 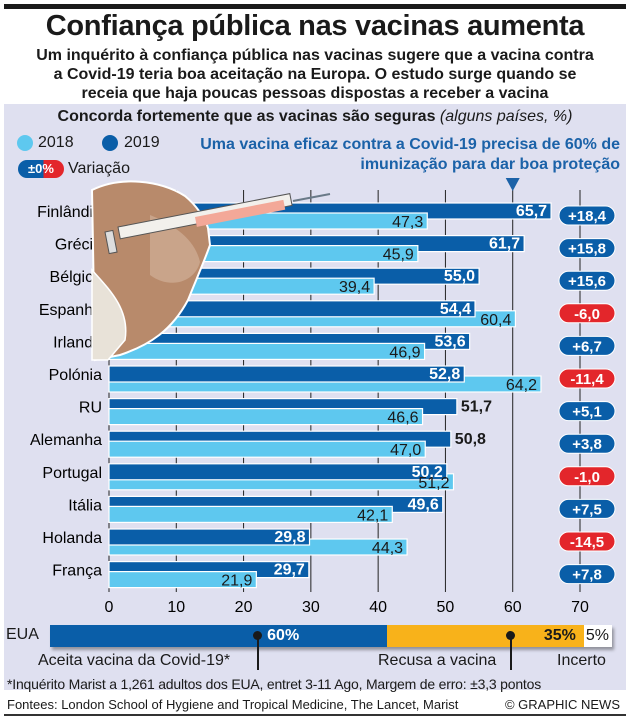 I want to click on category-label: Alemanha, so click(x=66, y=440).